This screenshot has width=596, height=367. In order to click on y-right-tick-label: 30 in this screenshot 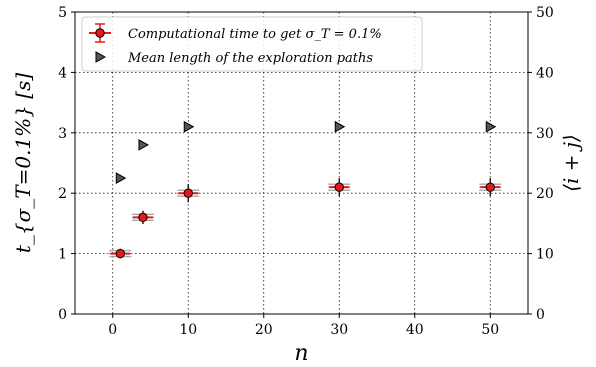, I will do `click(545, 134)`.